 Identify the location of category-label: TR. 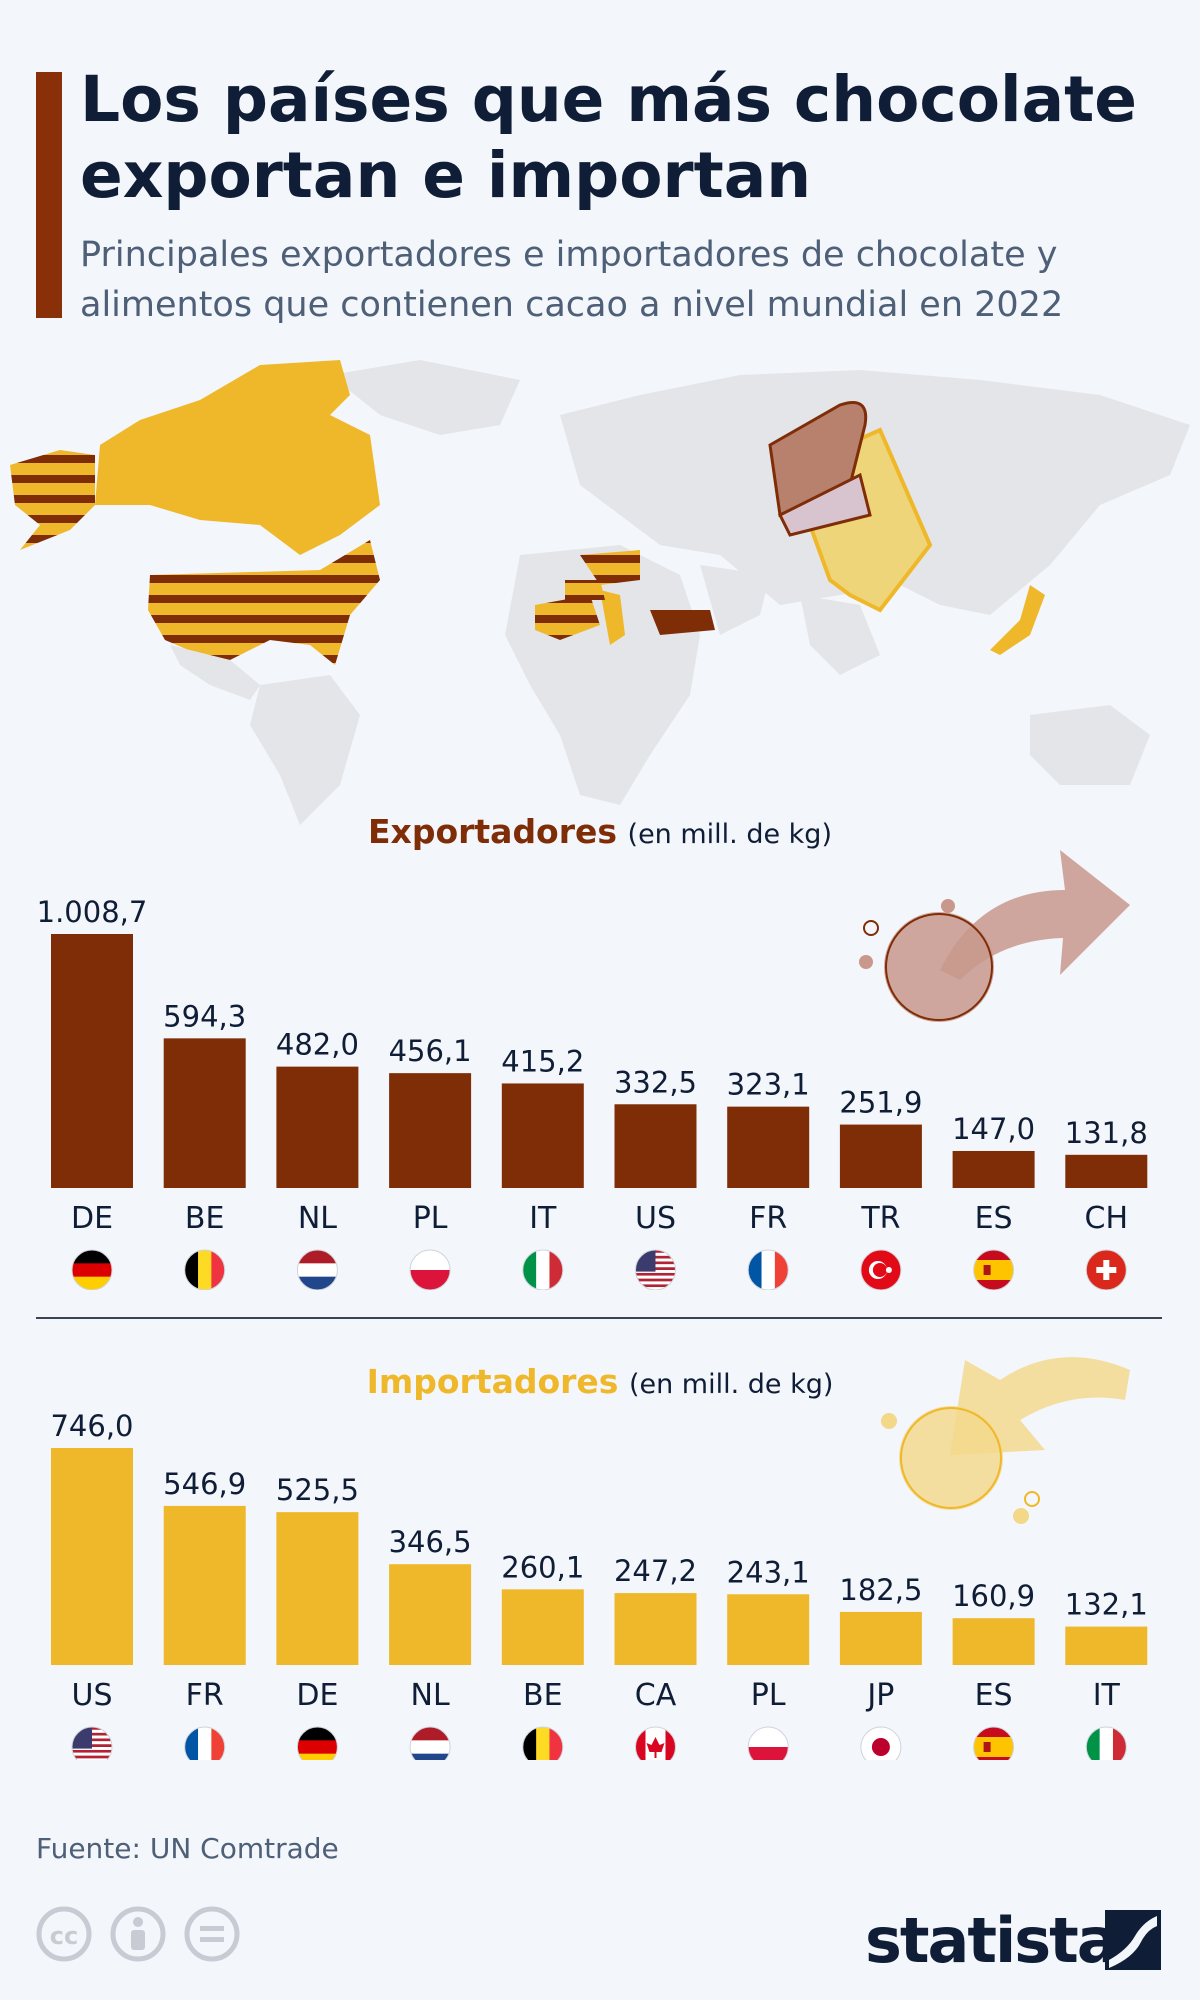
(880, 1218).